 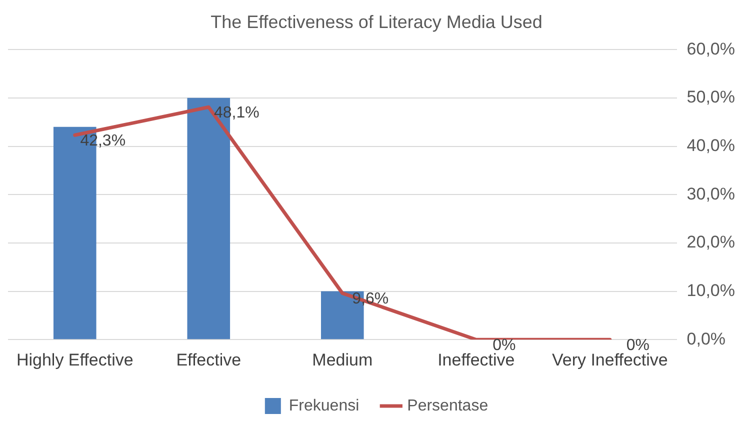 What do you see at coordinates (209, 360) in the screenshot?
I see `x-tick-label: Effective` at bounding box center [209, 360].